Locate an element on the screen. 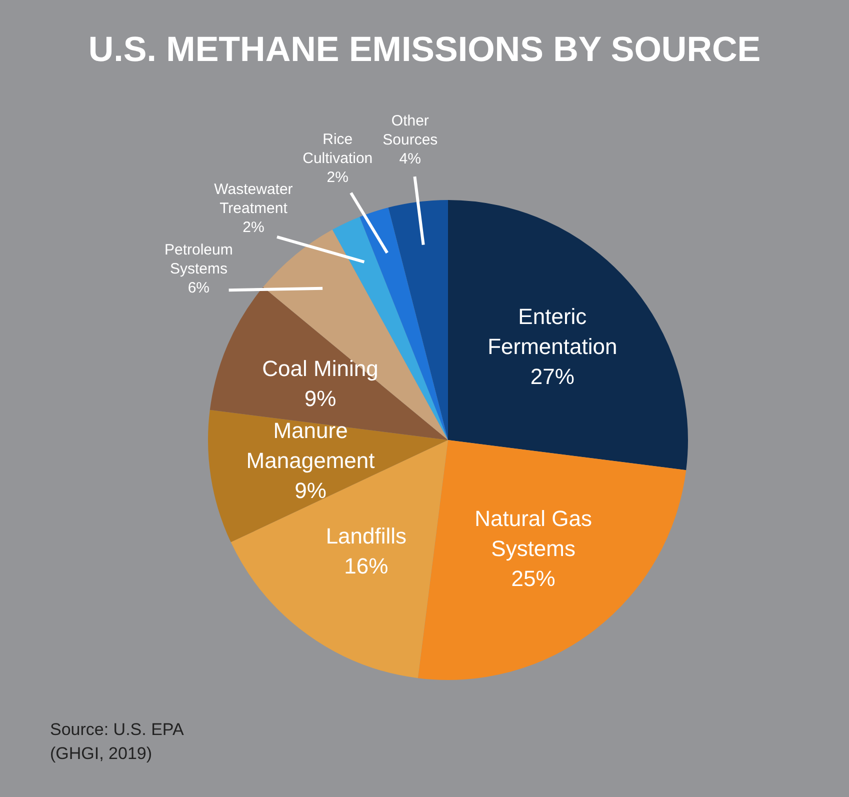 The height and width of the screenshot is (797, 849). slice-label: Landfills is located at coordinates (366, 536).